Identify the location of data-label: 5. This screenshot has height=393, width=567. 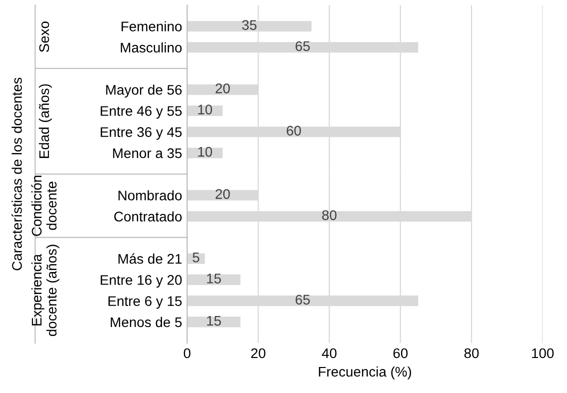
(196, 257).